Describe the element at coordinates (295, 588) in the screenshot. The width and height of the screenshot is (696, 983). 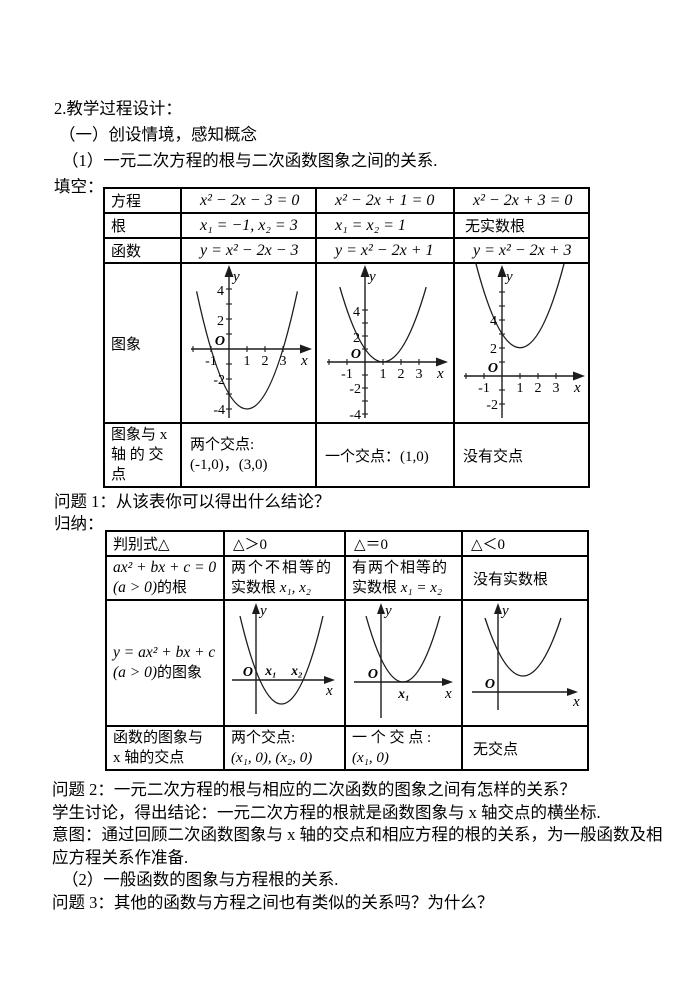
I see `case-roots-math: x₁, x₂` at that location.